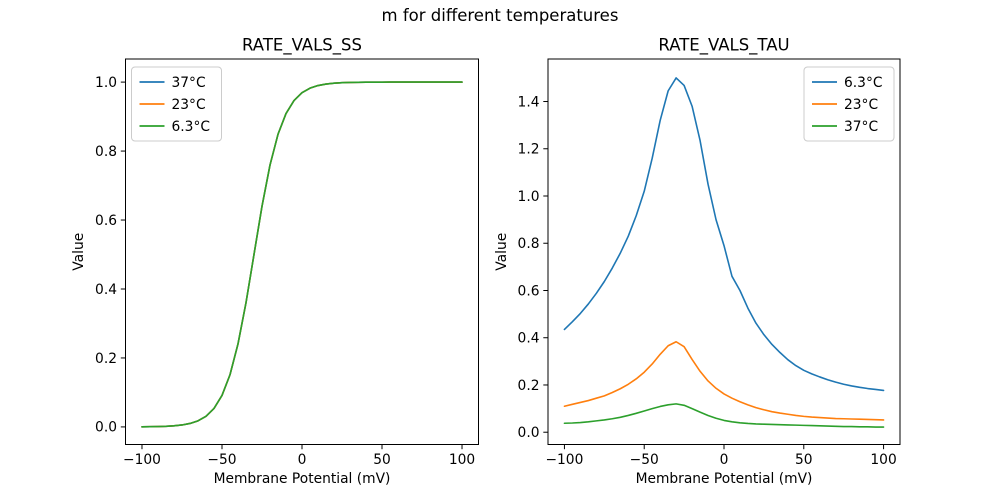 Image resolution: width=1000 pixels, height=500 pixels. Describe the element at coordinates (529, 102) in the screenshot. I see `y-tick-label: 1.4` at that location.